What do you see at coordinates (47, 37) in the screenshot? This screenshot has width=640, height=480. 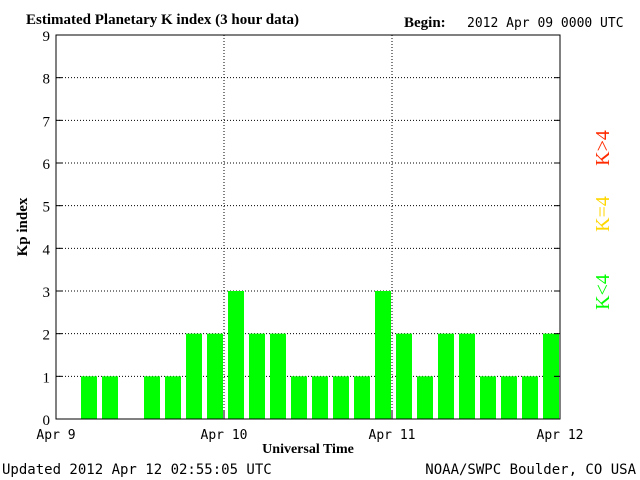 I see `y-tick-label-9: 9` at bounding box center [47, 37].